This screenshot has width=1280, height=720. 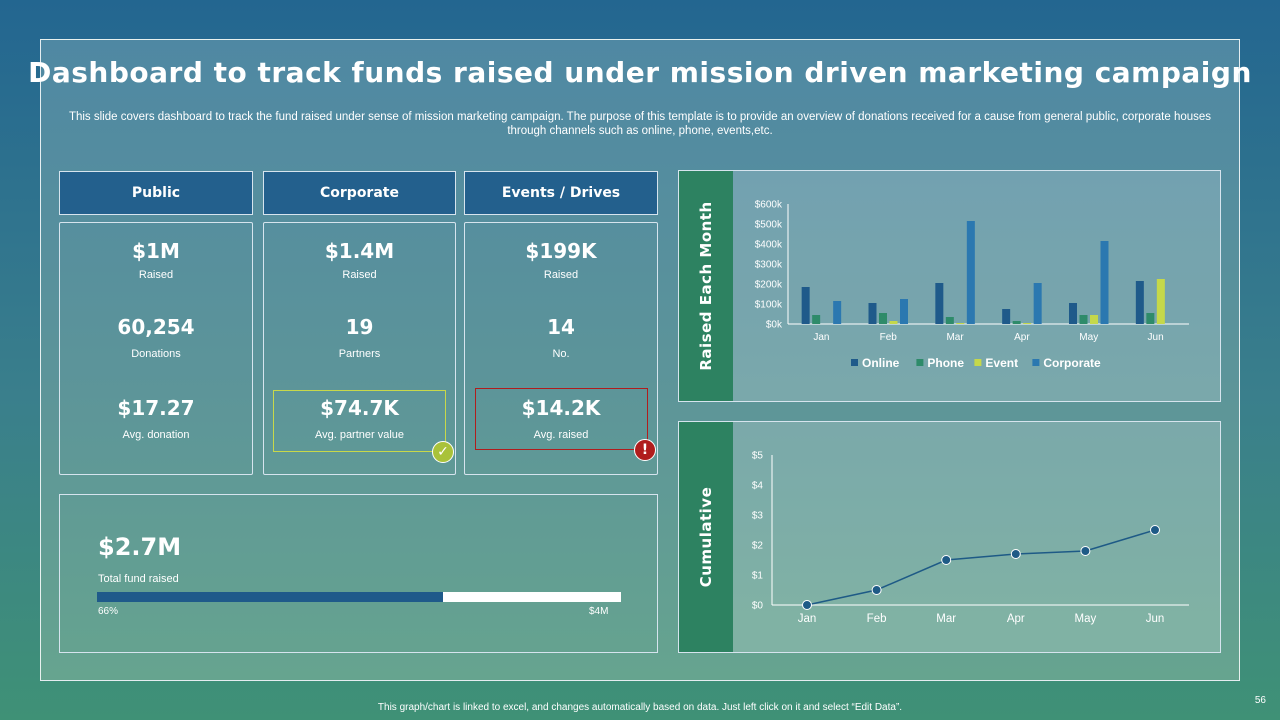 I want to click on metric-events-count: 14 No., so click(x=561, y=337).